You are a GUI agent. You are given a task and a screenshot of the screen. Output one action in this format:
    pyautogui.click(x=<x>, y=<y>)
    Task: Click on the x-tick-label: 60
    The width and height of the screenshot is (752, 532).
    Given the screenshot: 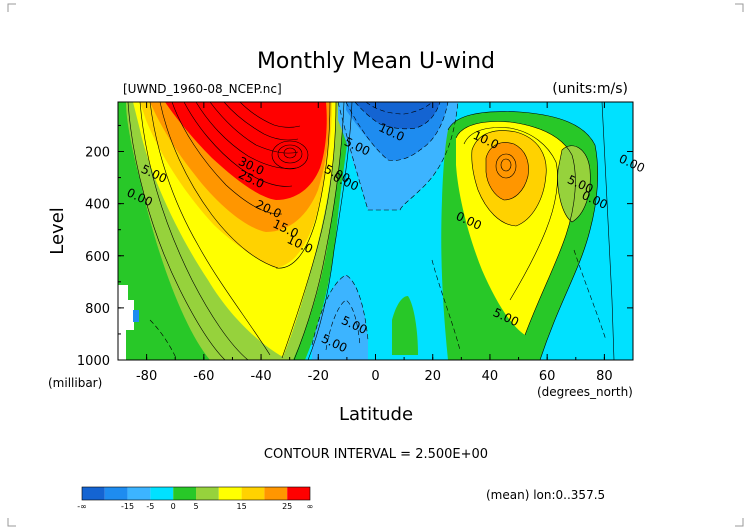 What is the action you would take?
    pyautogui.click(x=547, y=376)
    